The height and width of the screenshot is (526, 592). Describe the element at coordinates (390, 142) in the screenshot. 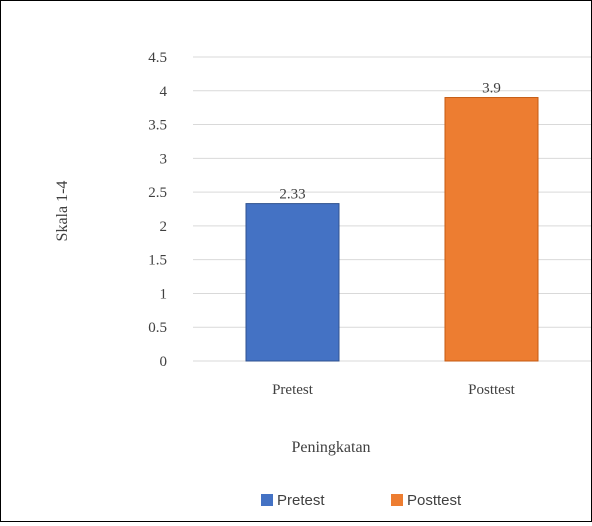

I see `data-labels: 2.33 3.9` at that location.